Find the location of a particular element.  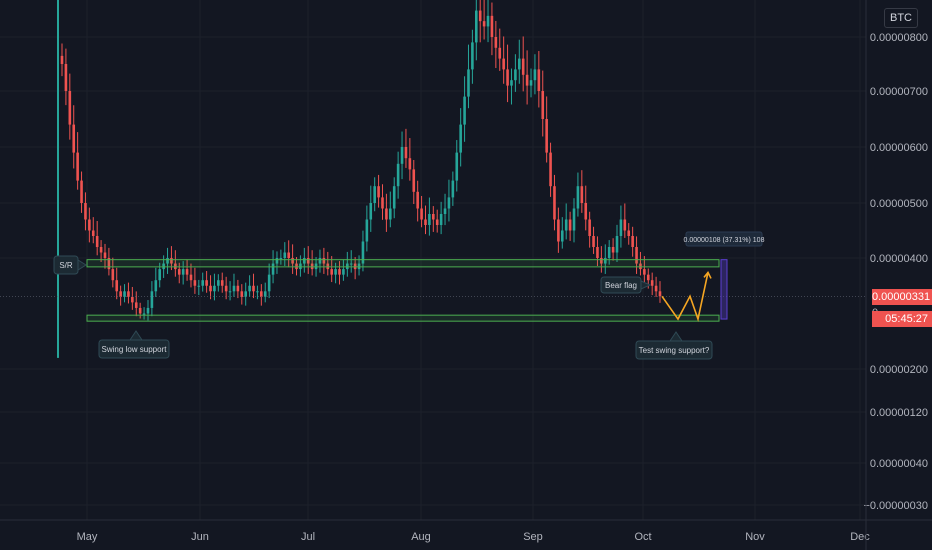

currency-label: BTC is located at coordinates (901, 18).